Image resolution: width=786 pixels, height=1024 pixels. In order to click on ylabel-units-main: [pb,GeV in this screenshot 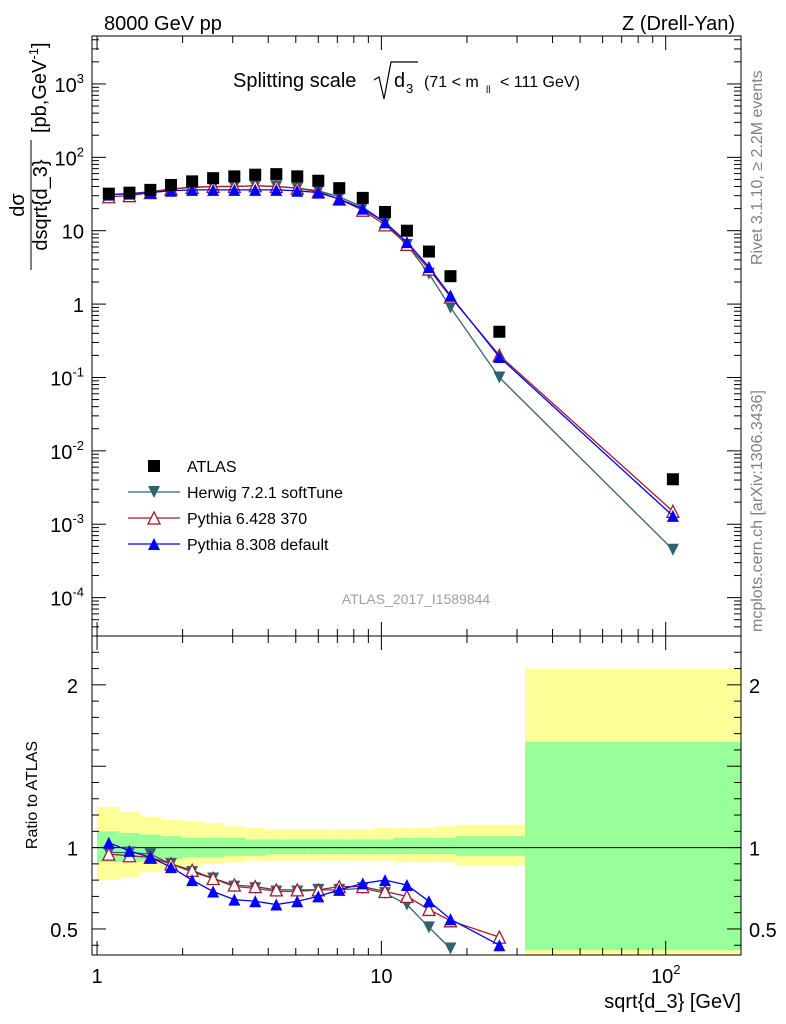, I will do `click(40, 96)`.